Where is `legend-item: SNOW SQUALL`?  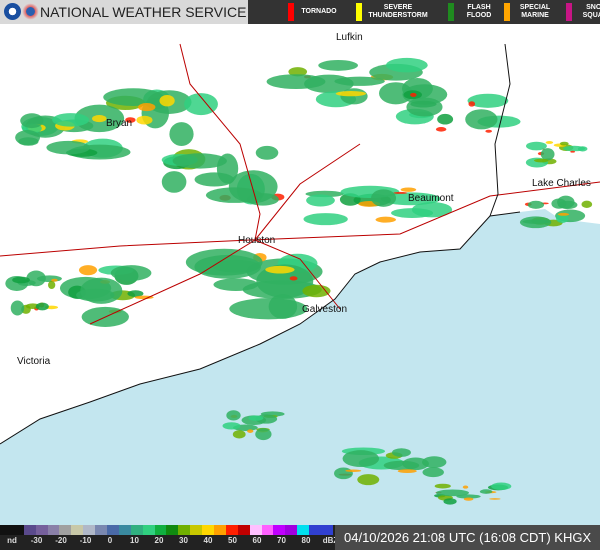 legend-item: SNOW SQUALL is located at coordinates (583, 12).